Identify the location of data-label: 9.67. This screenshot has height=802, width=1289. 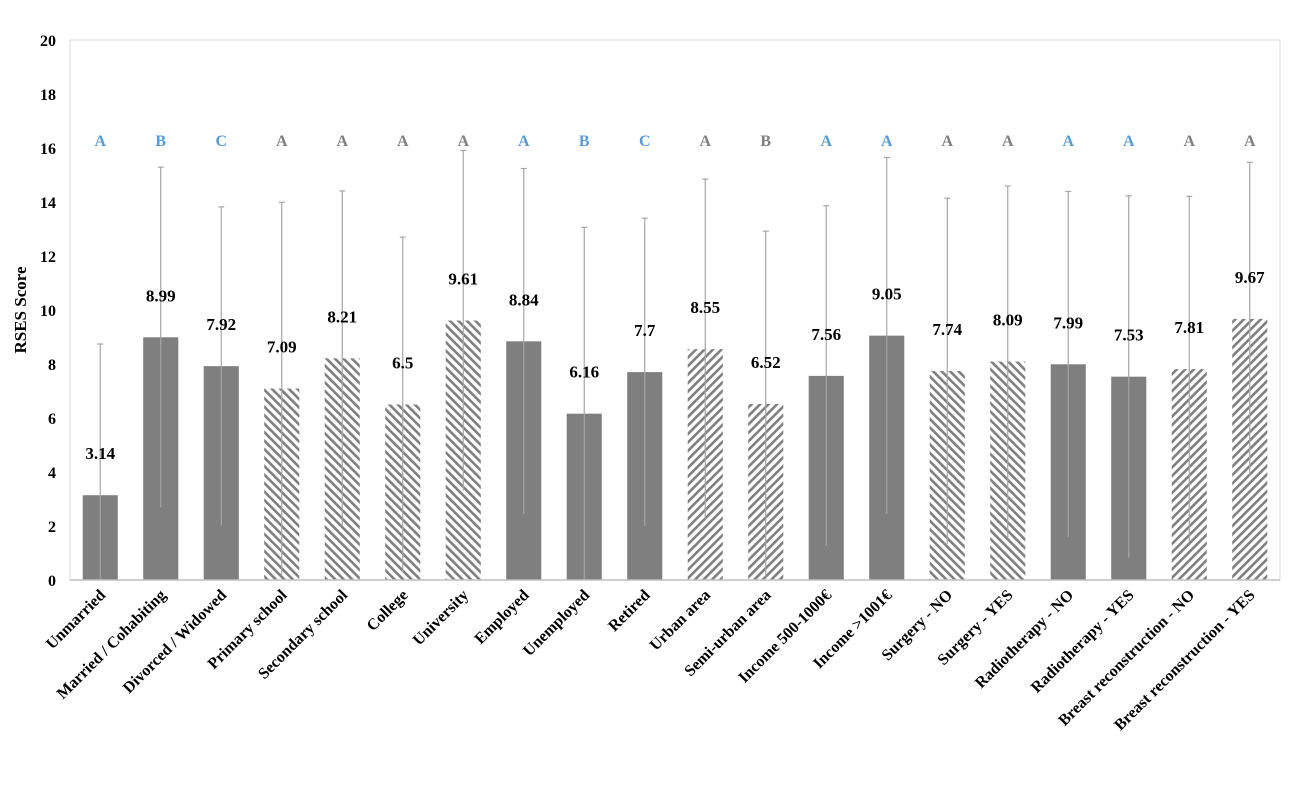
(1250, 277).